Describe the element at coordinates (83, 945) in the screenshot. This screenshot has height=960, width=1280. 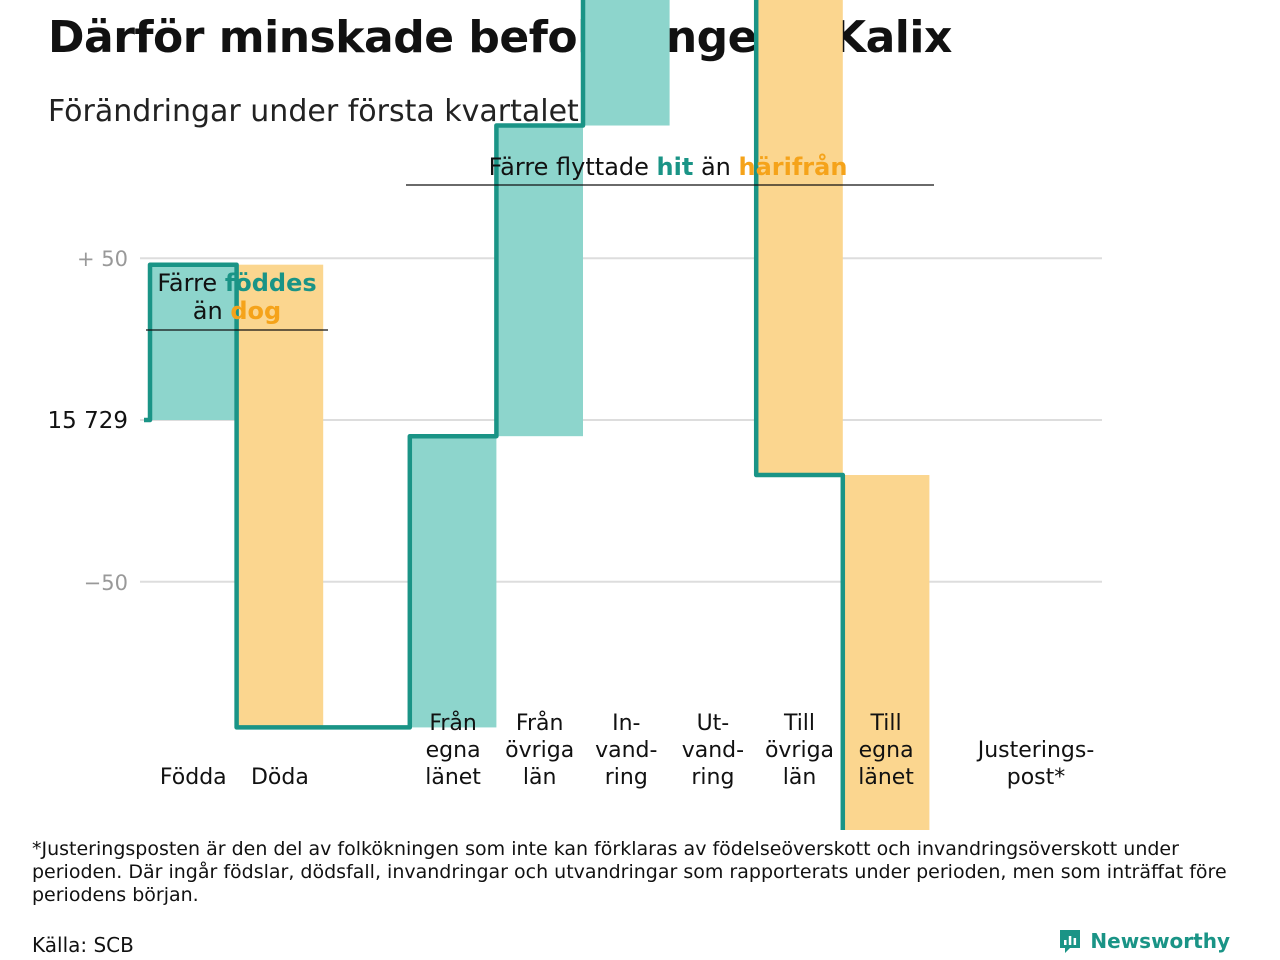
I see `source-label: Källa: SCB` at that location.